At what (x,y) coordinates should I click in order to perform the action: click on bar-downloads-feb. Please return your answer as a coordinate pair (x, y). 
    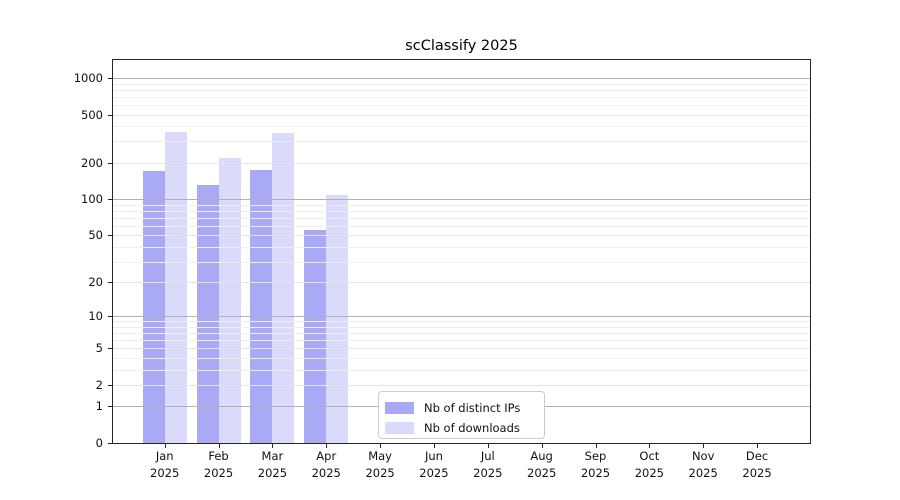
    Looking at the image, I should click on (229, 300).